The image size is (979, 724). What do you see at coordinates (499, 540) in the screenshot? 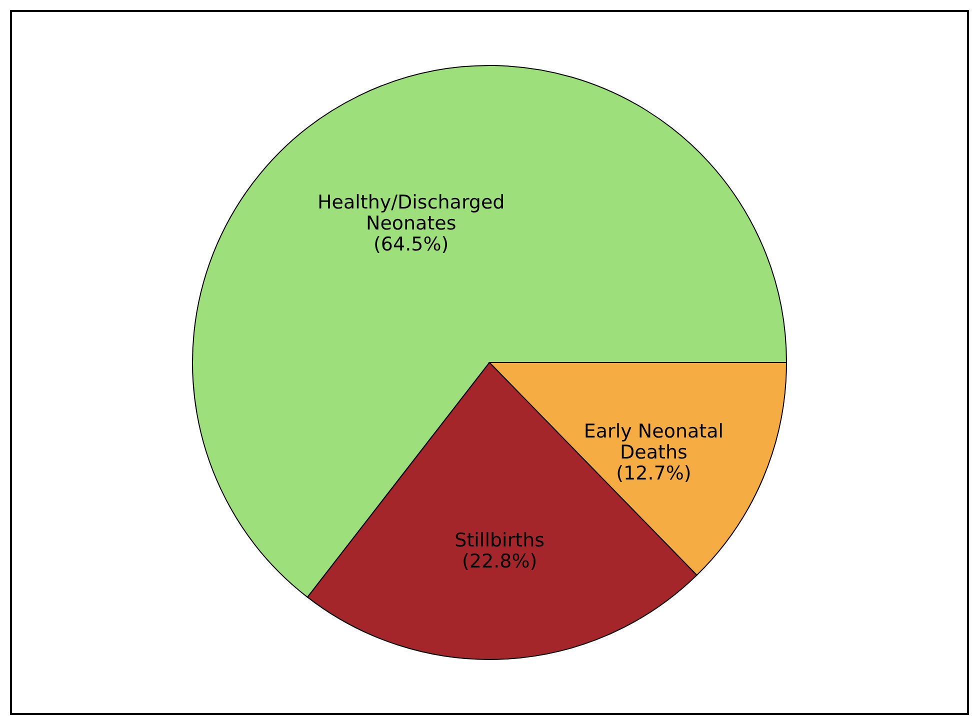
I see `slice-label: Stillbirths` at bounding box center [499, 540].